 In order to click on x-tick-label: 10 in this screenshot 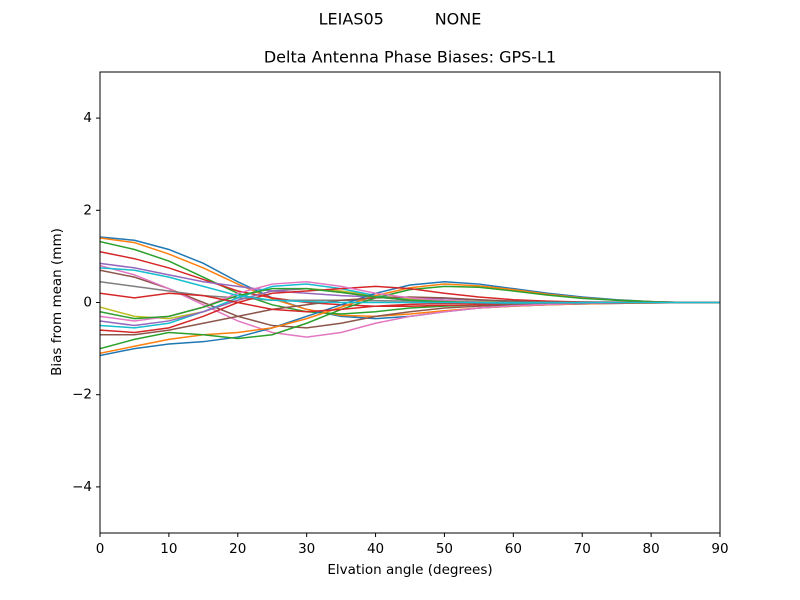, I will do `click(168, 549)`.